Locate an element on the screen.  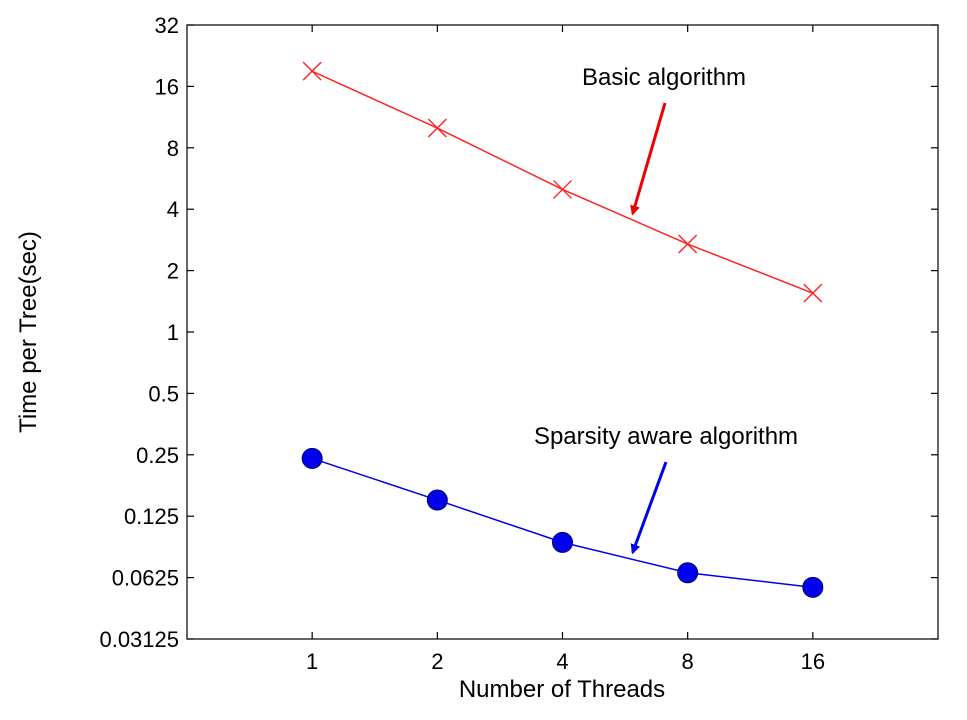
y-tick-label: 32 is located at coordinates (167, 25).